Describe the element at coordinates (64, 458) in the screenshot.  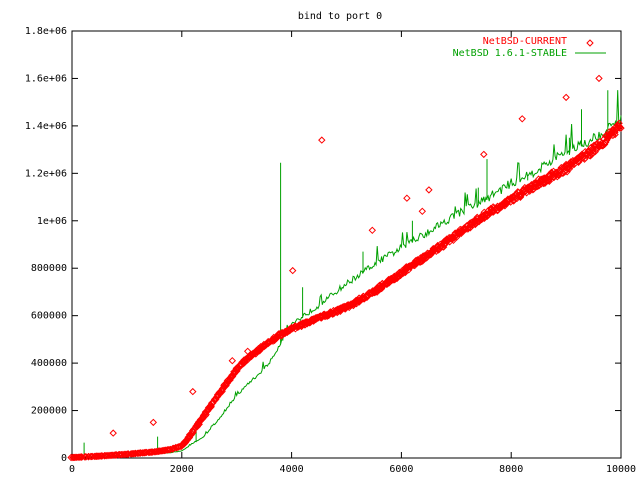
I see `y-tick-label: 0` at that location.